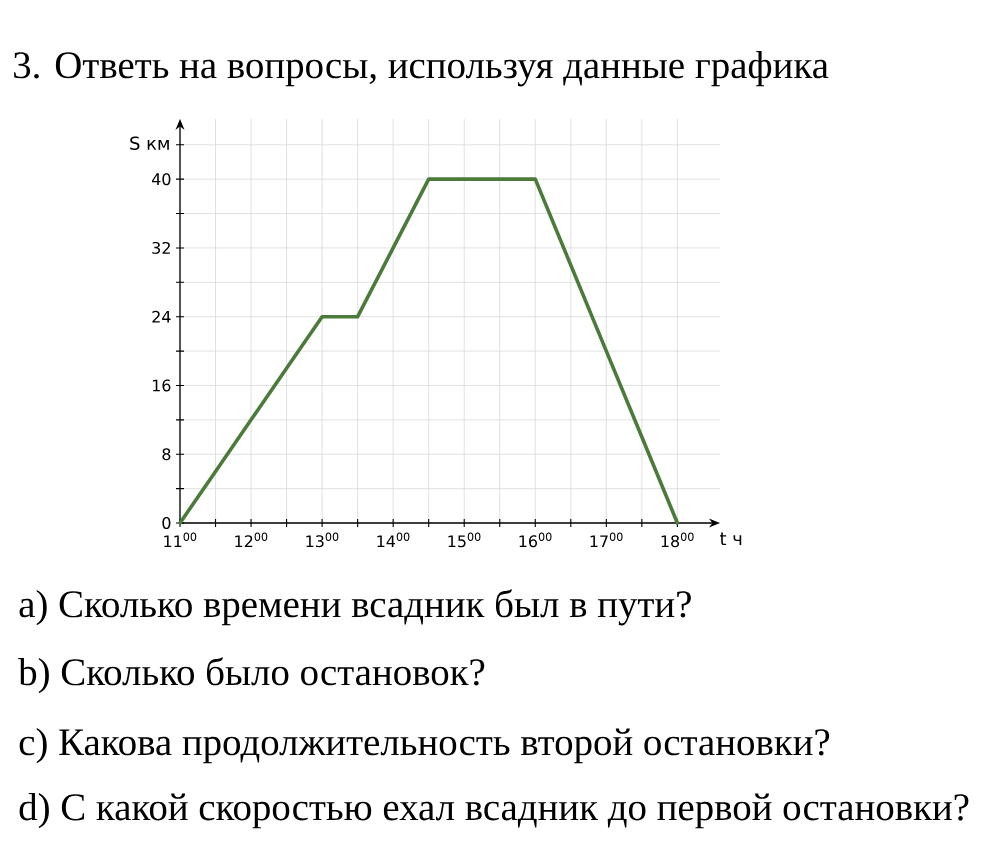 The width and height of the screenshot is (1001, 852). What do you see at coordinates (464, 540) in the screenshot?
I see `x-tick-label: 15$^{00}$` at bounding box center [464, 540].